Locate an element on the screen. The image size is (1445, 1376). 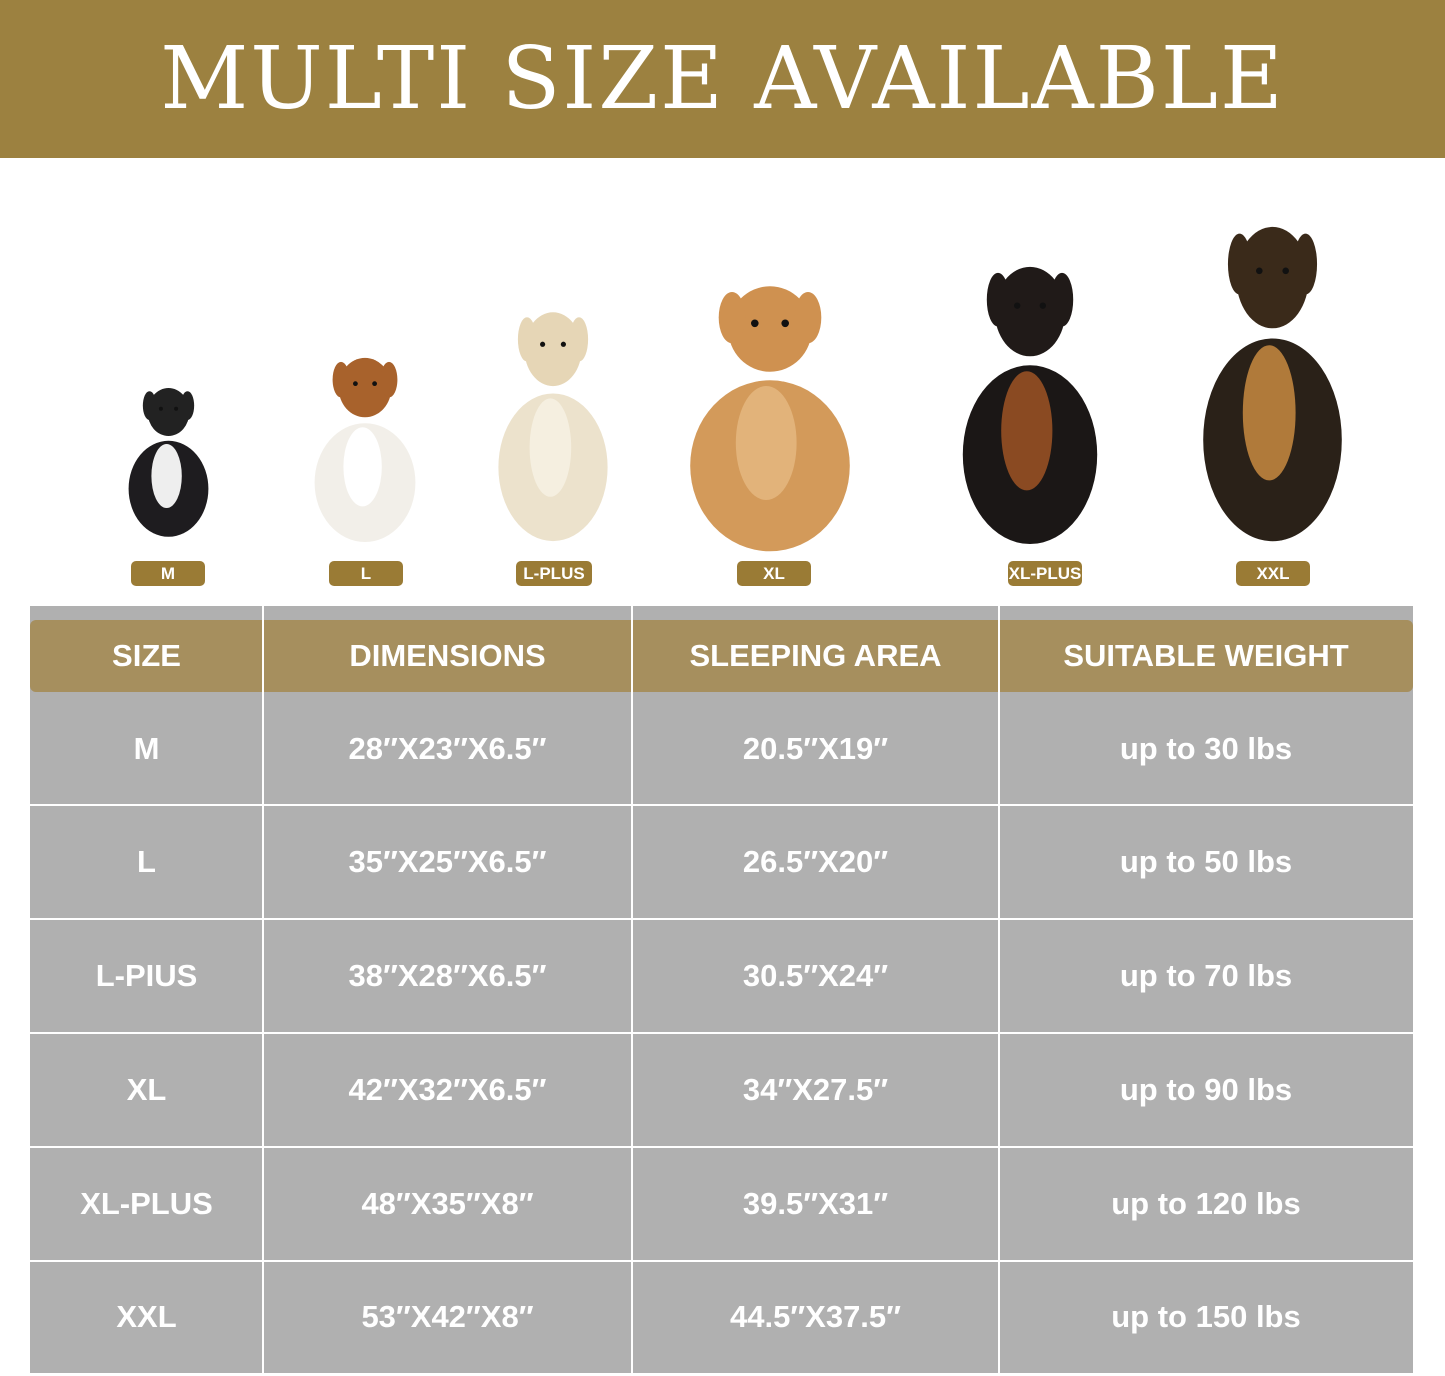
cell-sleeping-area: 26.5″X20″ is located at coordinates (815, 861).